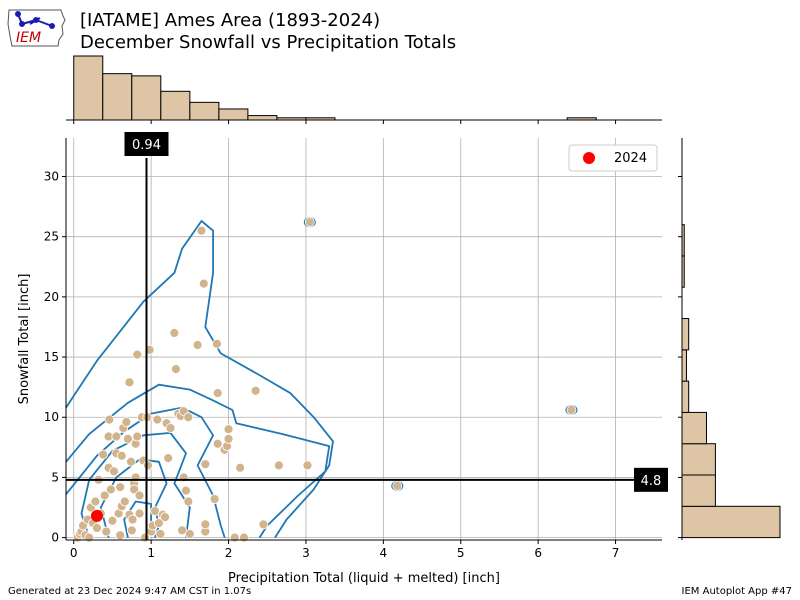  Describe the element at coordinates (51, 237) in the screenshot. I see `y-tick-label: 25` at that location.